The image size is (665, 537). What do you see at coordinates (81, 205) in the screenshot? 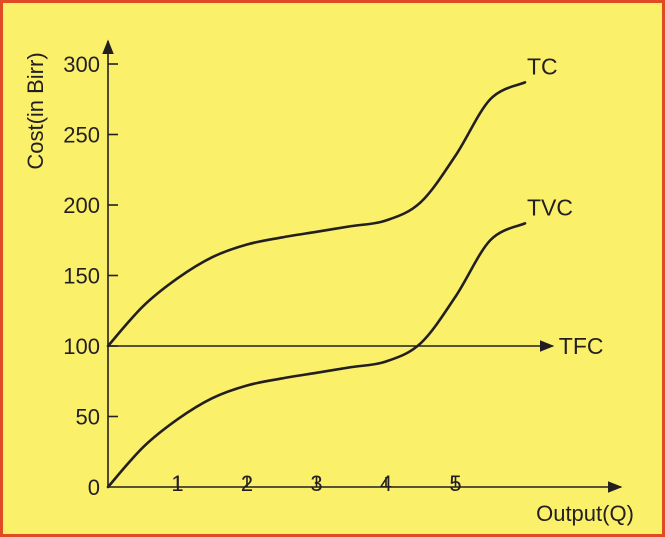
I see `y-tick-label: 200` at bounding box center [81, 205].